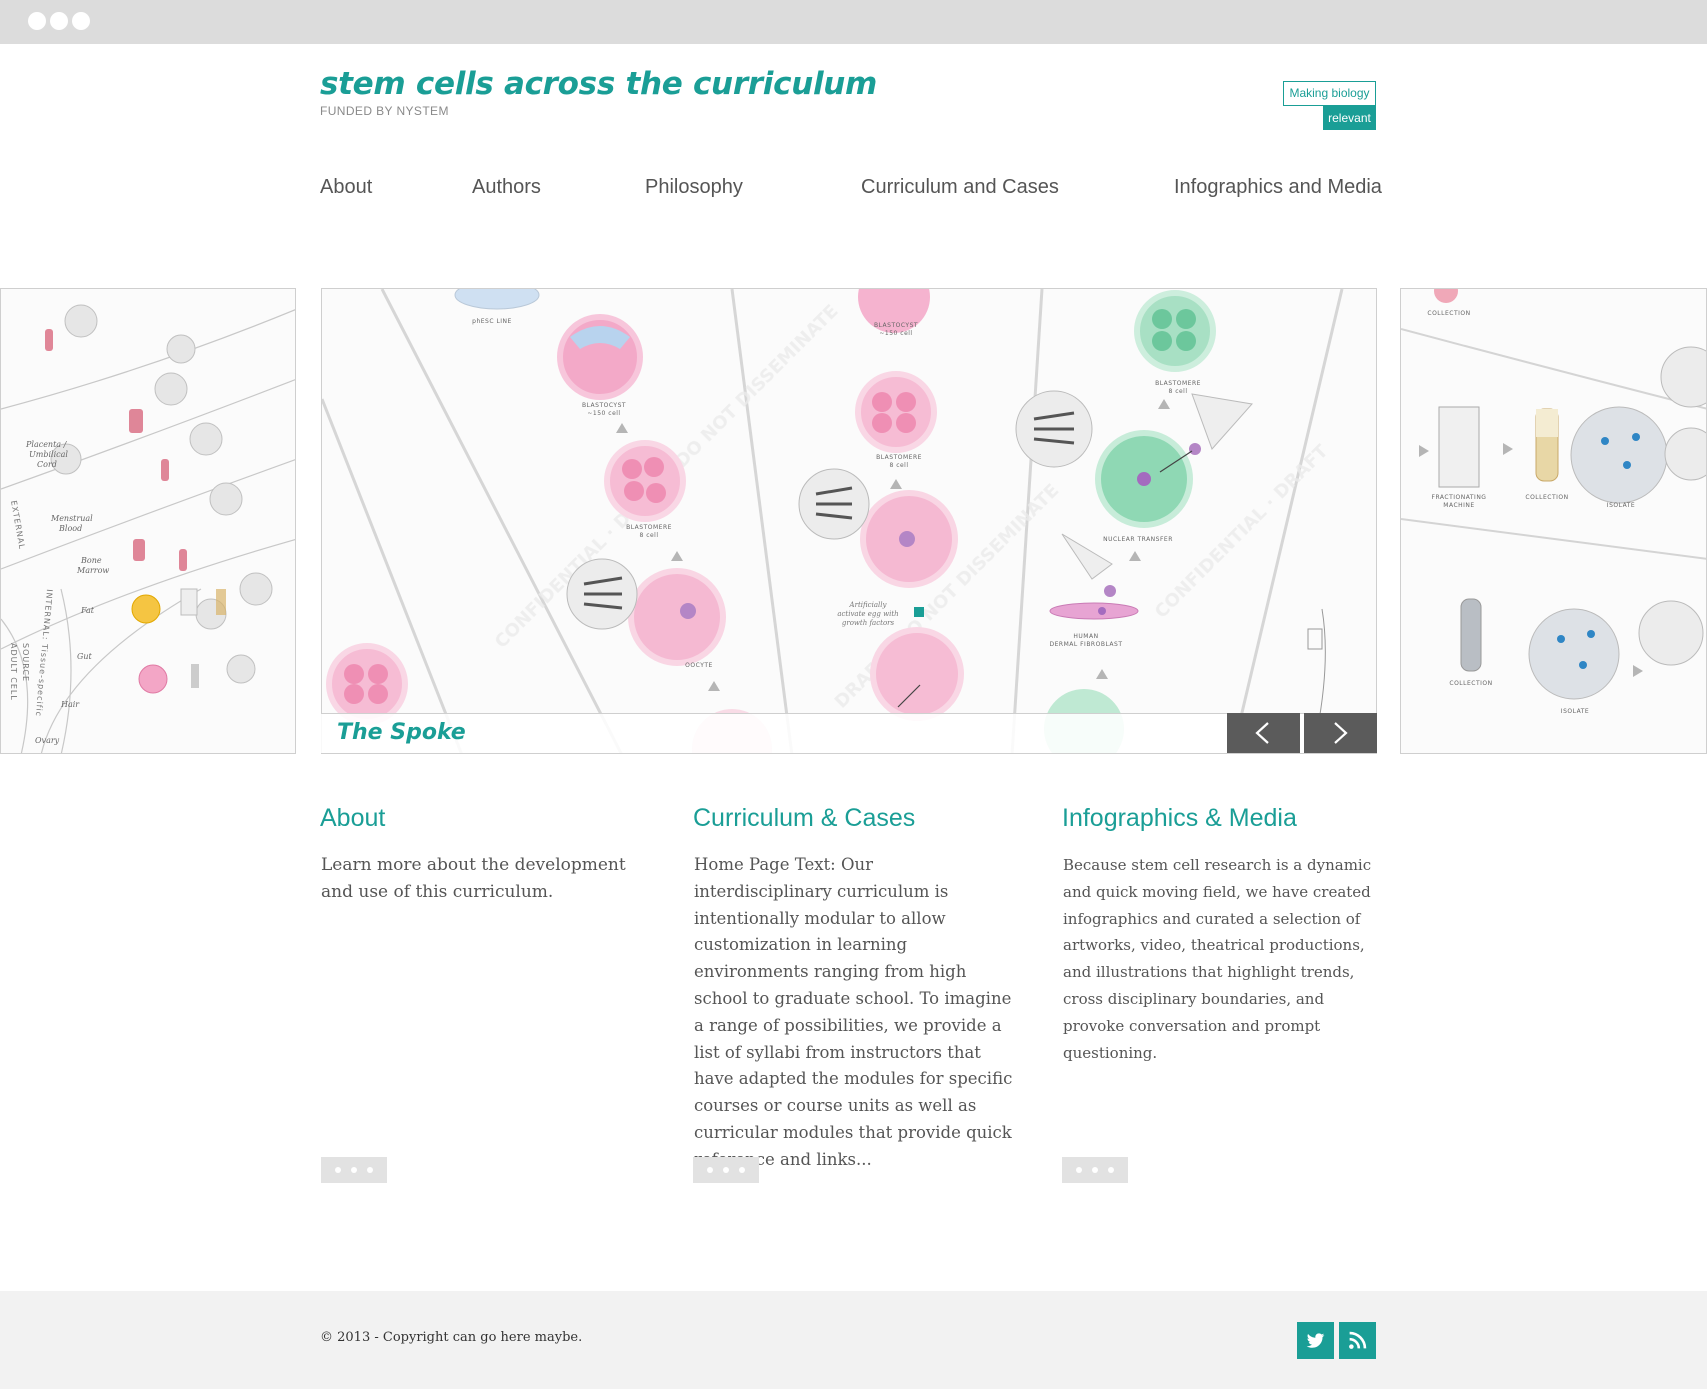 The image size is (1707, 1389). What do you see at coordinates (85, 656) in the screenshot?
I see `label-gut: Gut` at bounding box center [85, 656].